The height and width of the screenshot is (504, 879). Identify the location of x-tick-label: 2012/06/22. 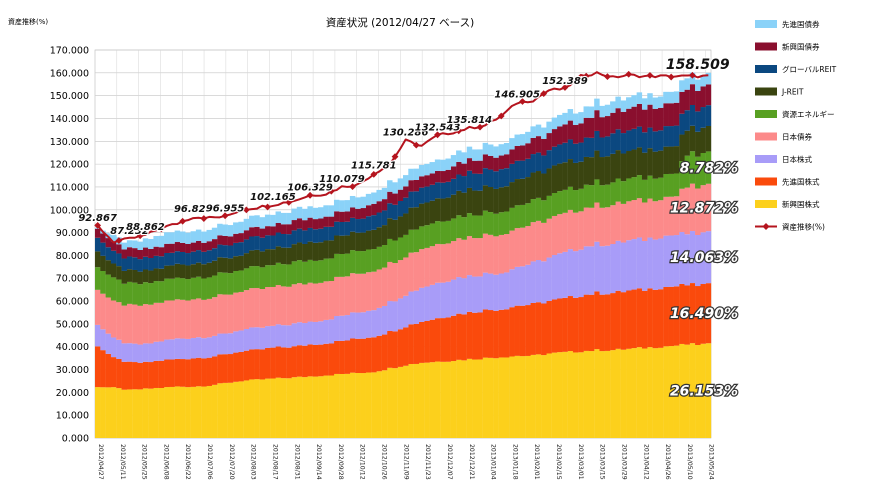
(187, 462).